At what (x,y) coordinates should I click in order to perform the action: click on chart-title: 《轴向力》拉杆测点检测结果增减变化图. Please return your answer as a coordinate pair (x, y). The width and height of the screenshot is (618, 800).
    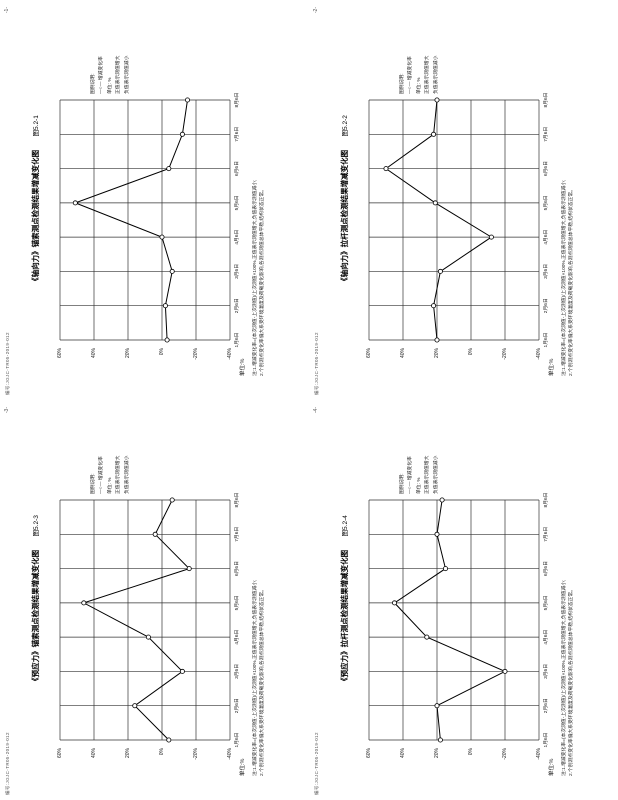
    Looking at the image, I should click on (344, 217).